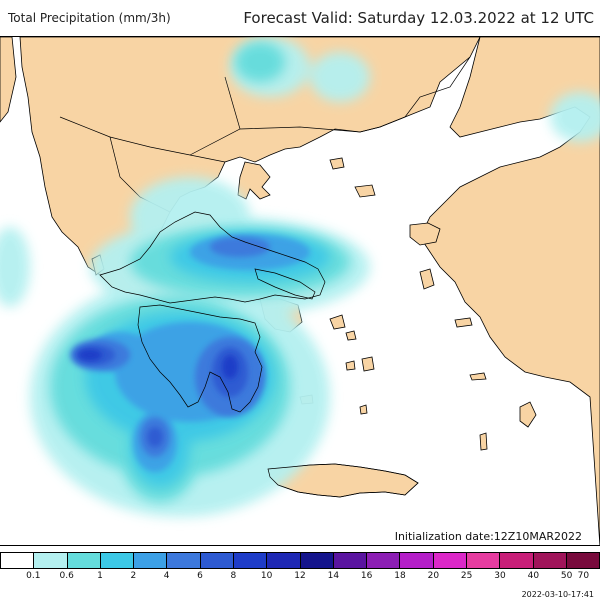 Image resolution: width=600 pixels, height=600 pixels. What do you see at coordinates (478, 376) in the screenshot?
I see `land-kos` at bounding box center [478, 376].